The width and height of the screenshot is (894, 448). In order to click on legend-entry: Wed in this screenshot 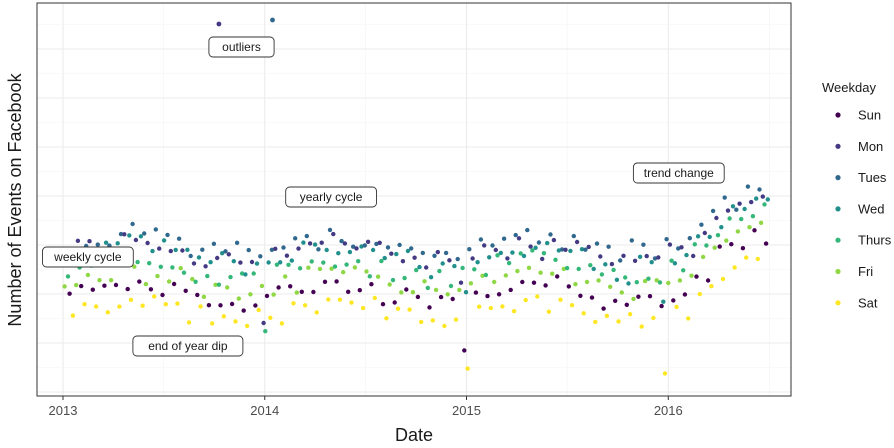, I will do `click(871, 208)`.